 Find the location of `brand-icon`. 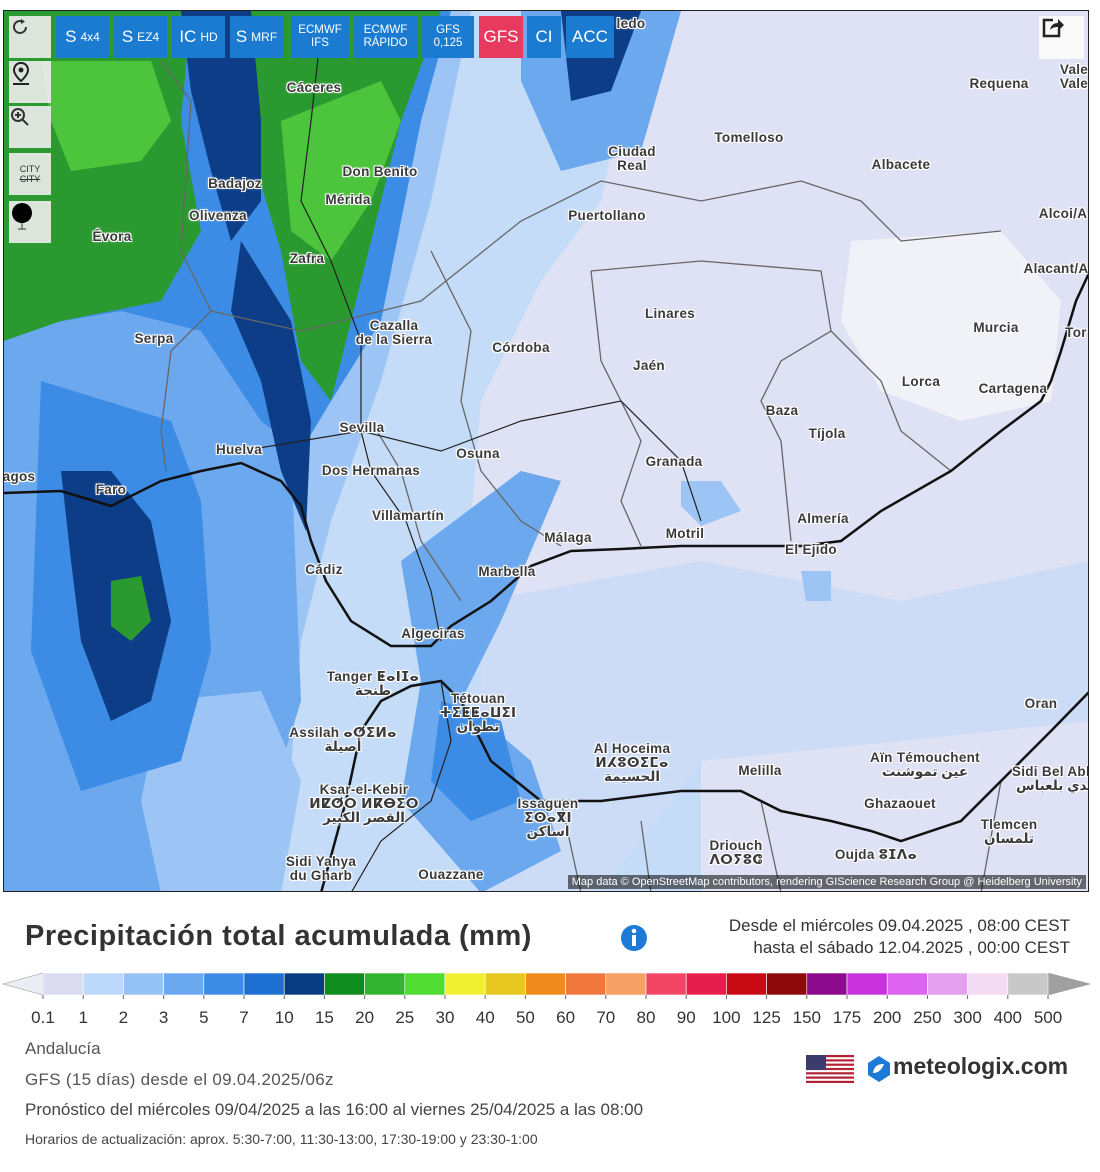

brand-icon is located at coordinates (879, 1069).